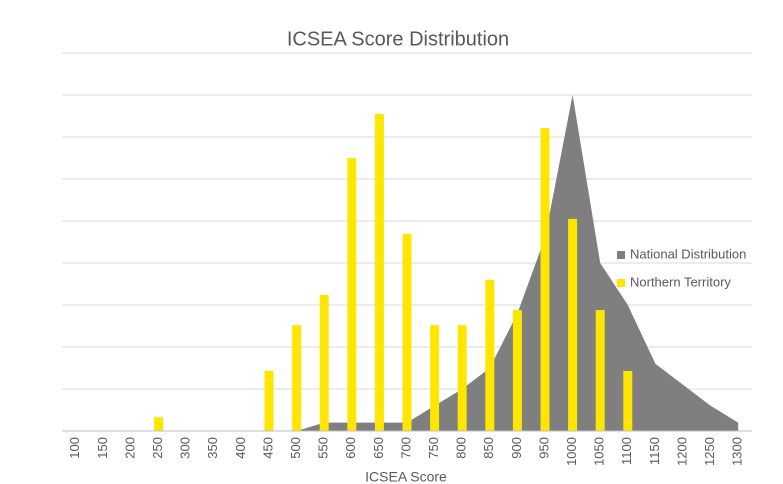 The height and width of the screenshot is (484, 783). I want to click on x-tick-label: 400, so click(240, 448).